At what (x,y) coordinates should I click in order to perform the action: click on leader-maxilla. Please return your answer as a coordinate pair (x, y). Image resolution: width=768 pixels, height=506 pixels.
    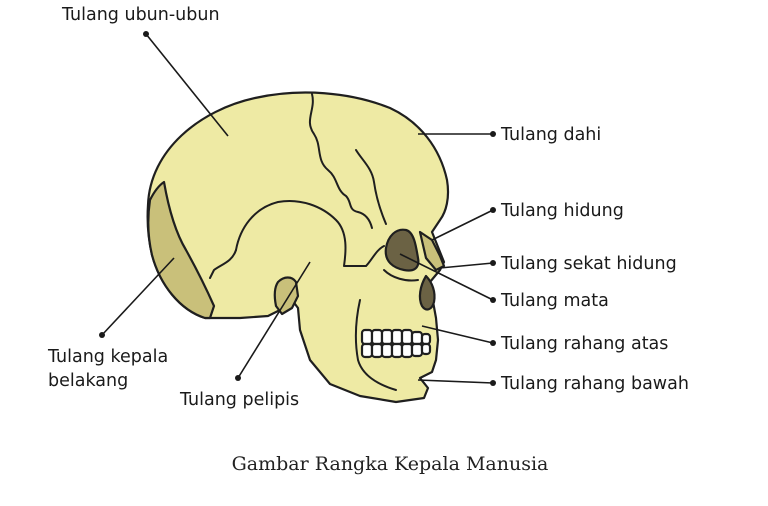
    Looking at the image, I should click on (457, 334).